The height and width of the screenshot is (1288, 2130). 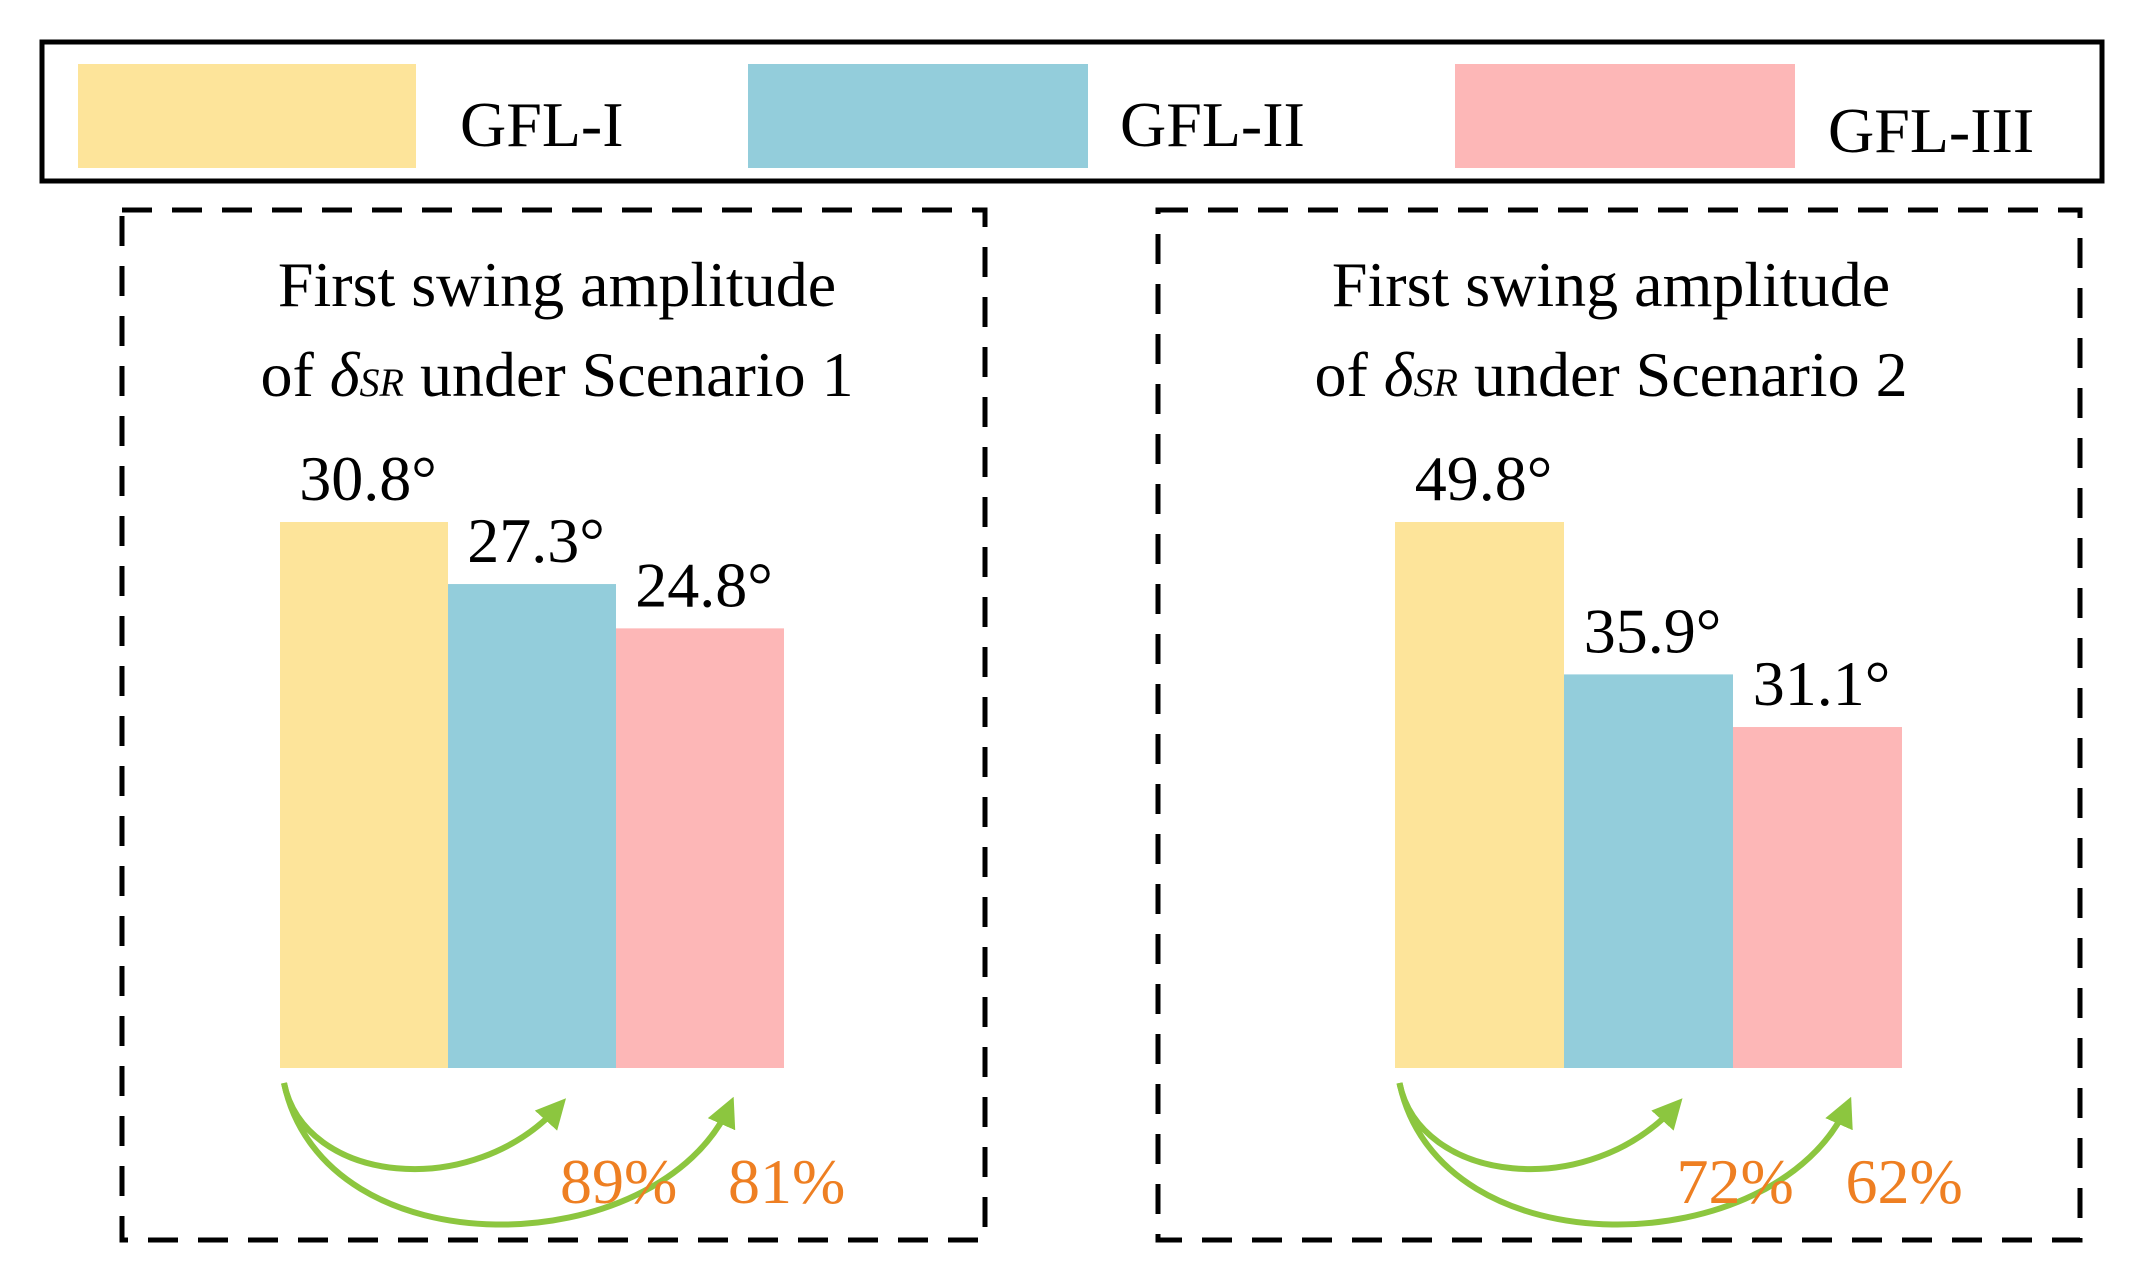 What do you see at coordinates (557, 284) in the screenshot?
I see `panel-1-title-line-1: First swing amplitude` at bounding box center [557, 284].